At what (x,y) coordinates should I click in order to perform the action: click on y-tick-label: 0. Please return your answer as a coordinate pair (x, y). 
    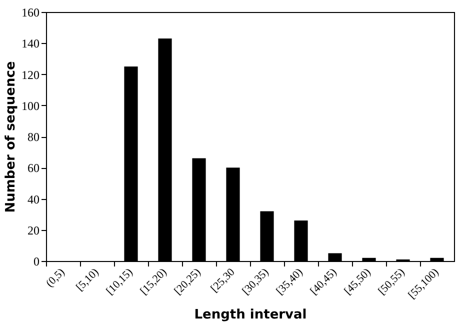
    Looking at the image, I should click on (37, 261).